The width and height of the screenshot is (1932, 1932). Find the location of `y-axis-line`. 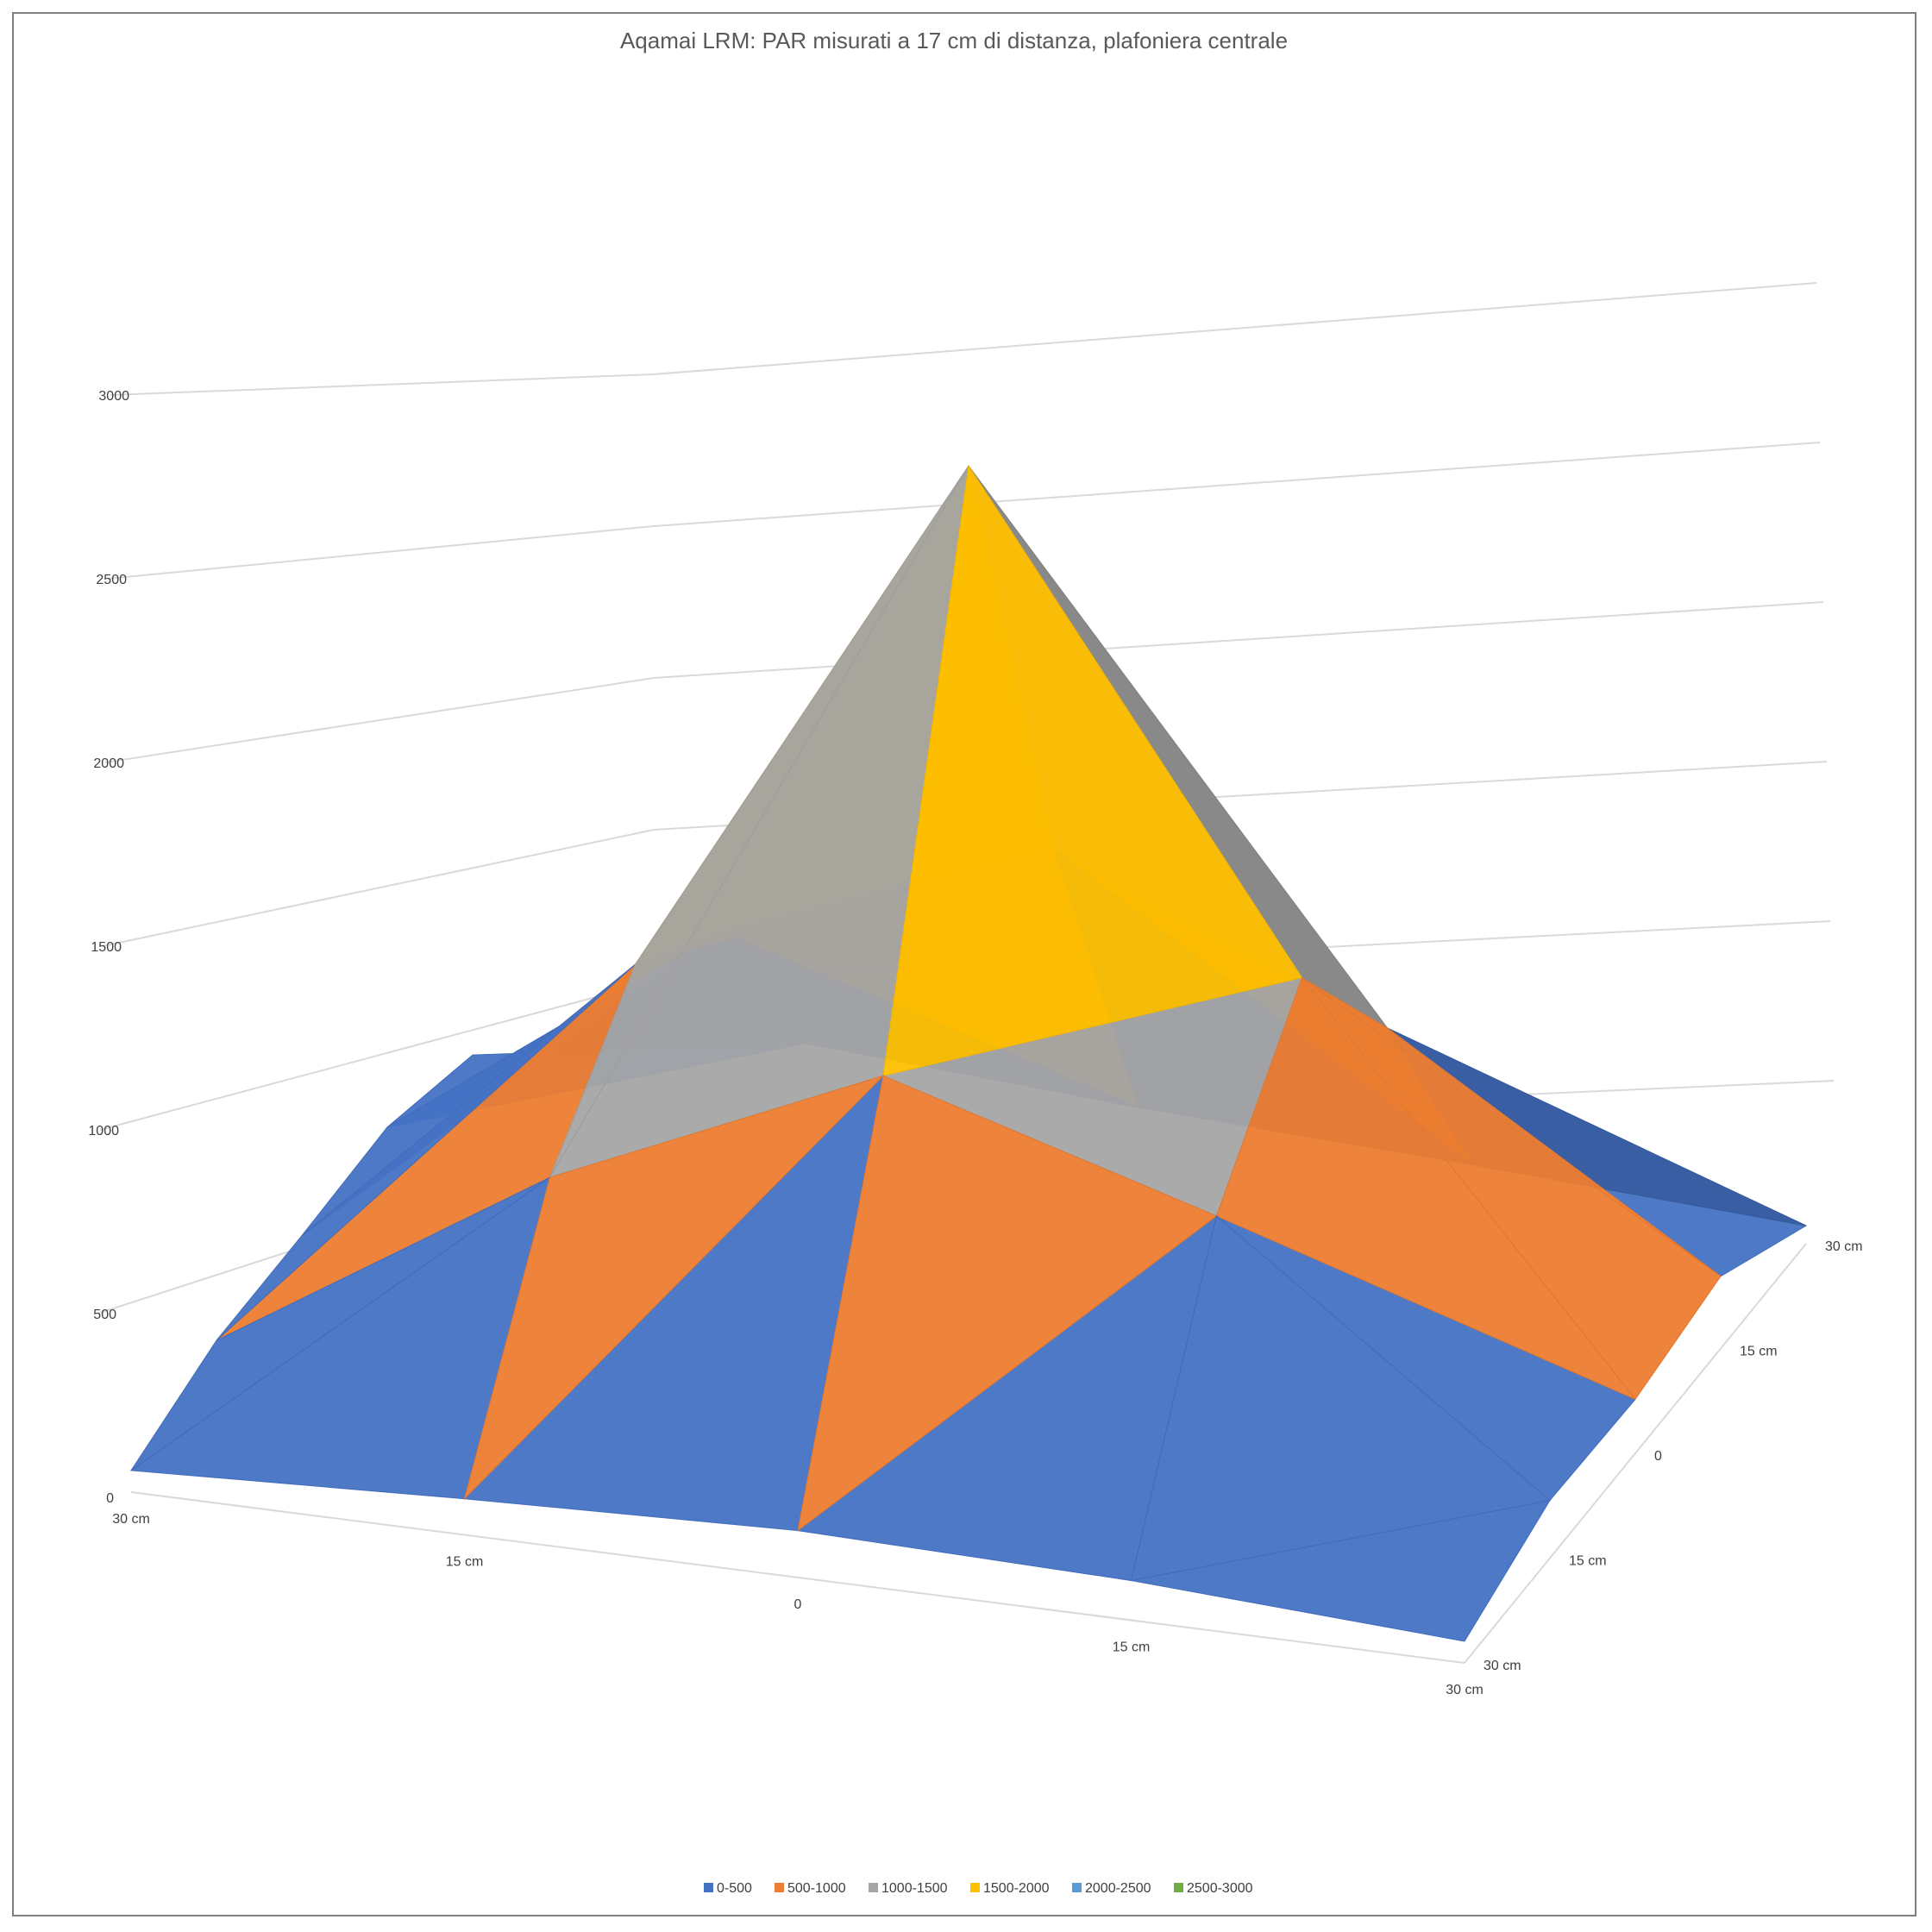

y-axis-line is located at coordinates (1635, 1454).